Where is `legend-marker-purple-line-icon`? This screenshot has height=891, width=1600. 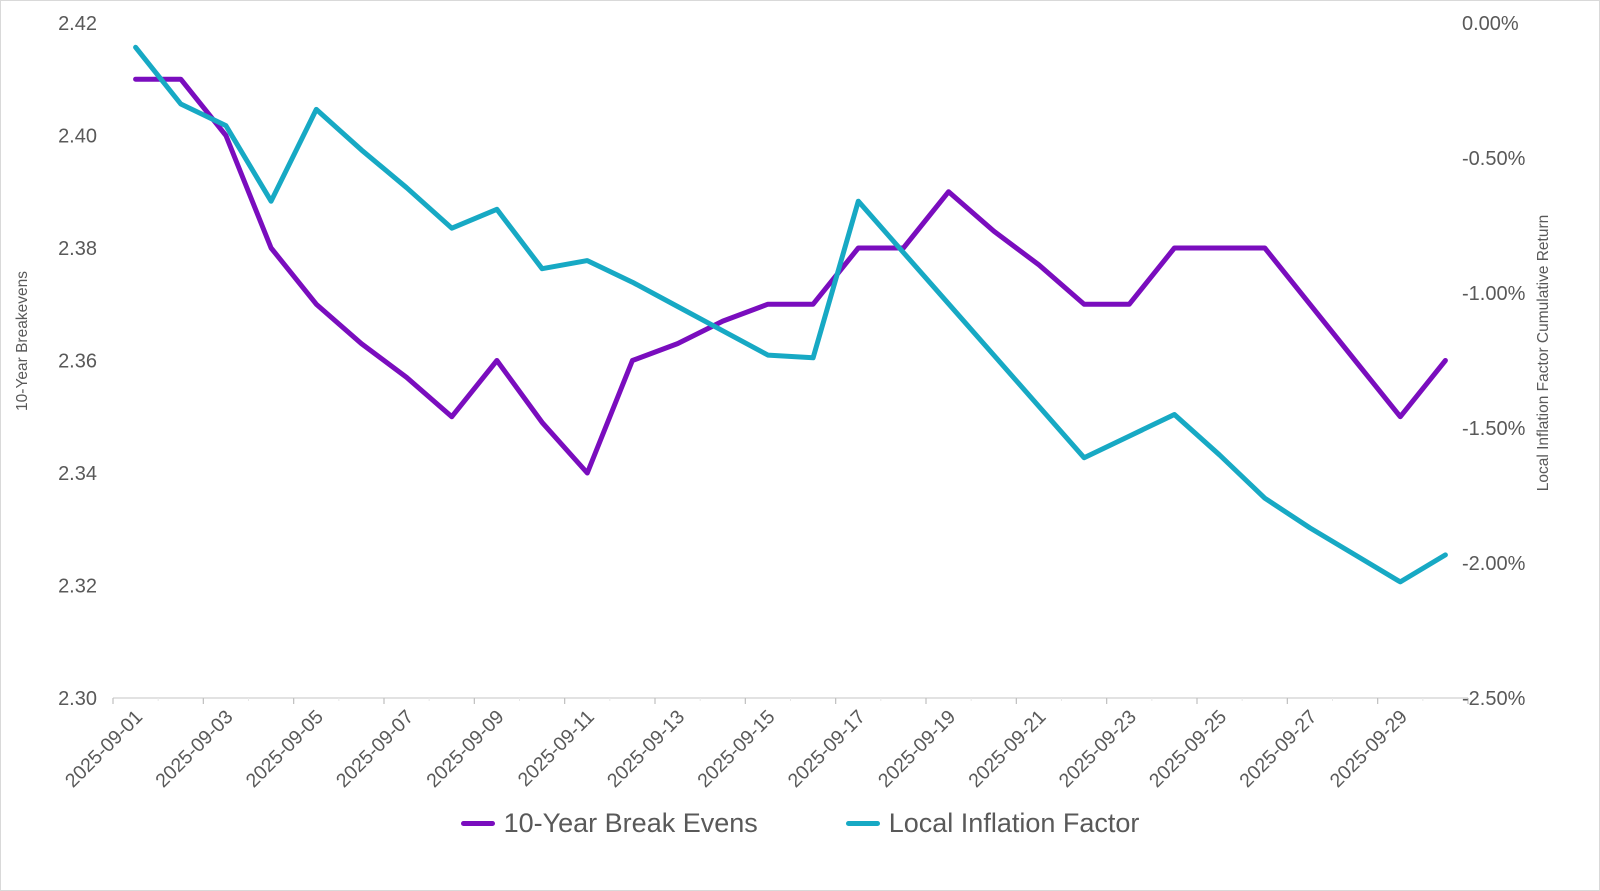 legend-marker-purple-line-icon is located at coordinates (477, 823).